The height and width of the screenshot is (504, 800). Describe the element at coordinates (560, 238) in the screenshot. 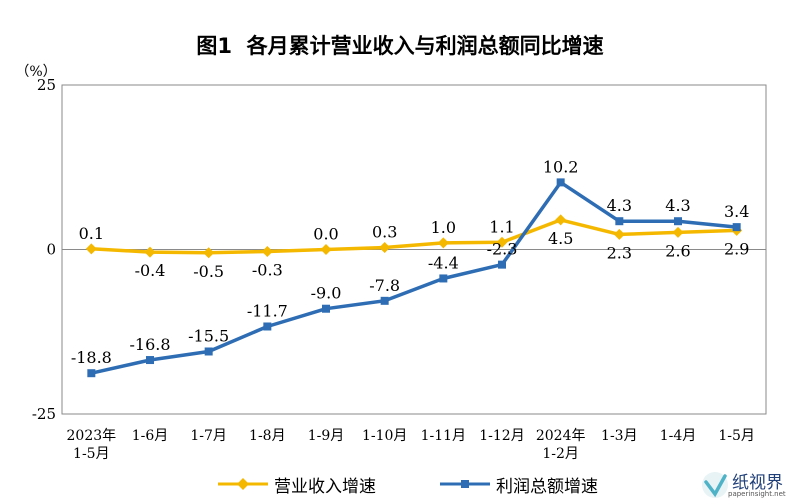

I see `data-label: 4.5` at that location.